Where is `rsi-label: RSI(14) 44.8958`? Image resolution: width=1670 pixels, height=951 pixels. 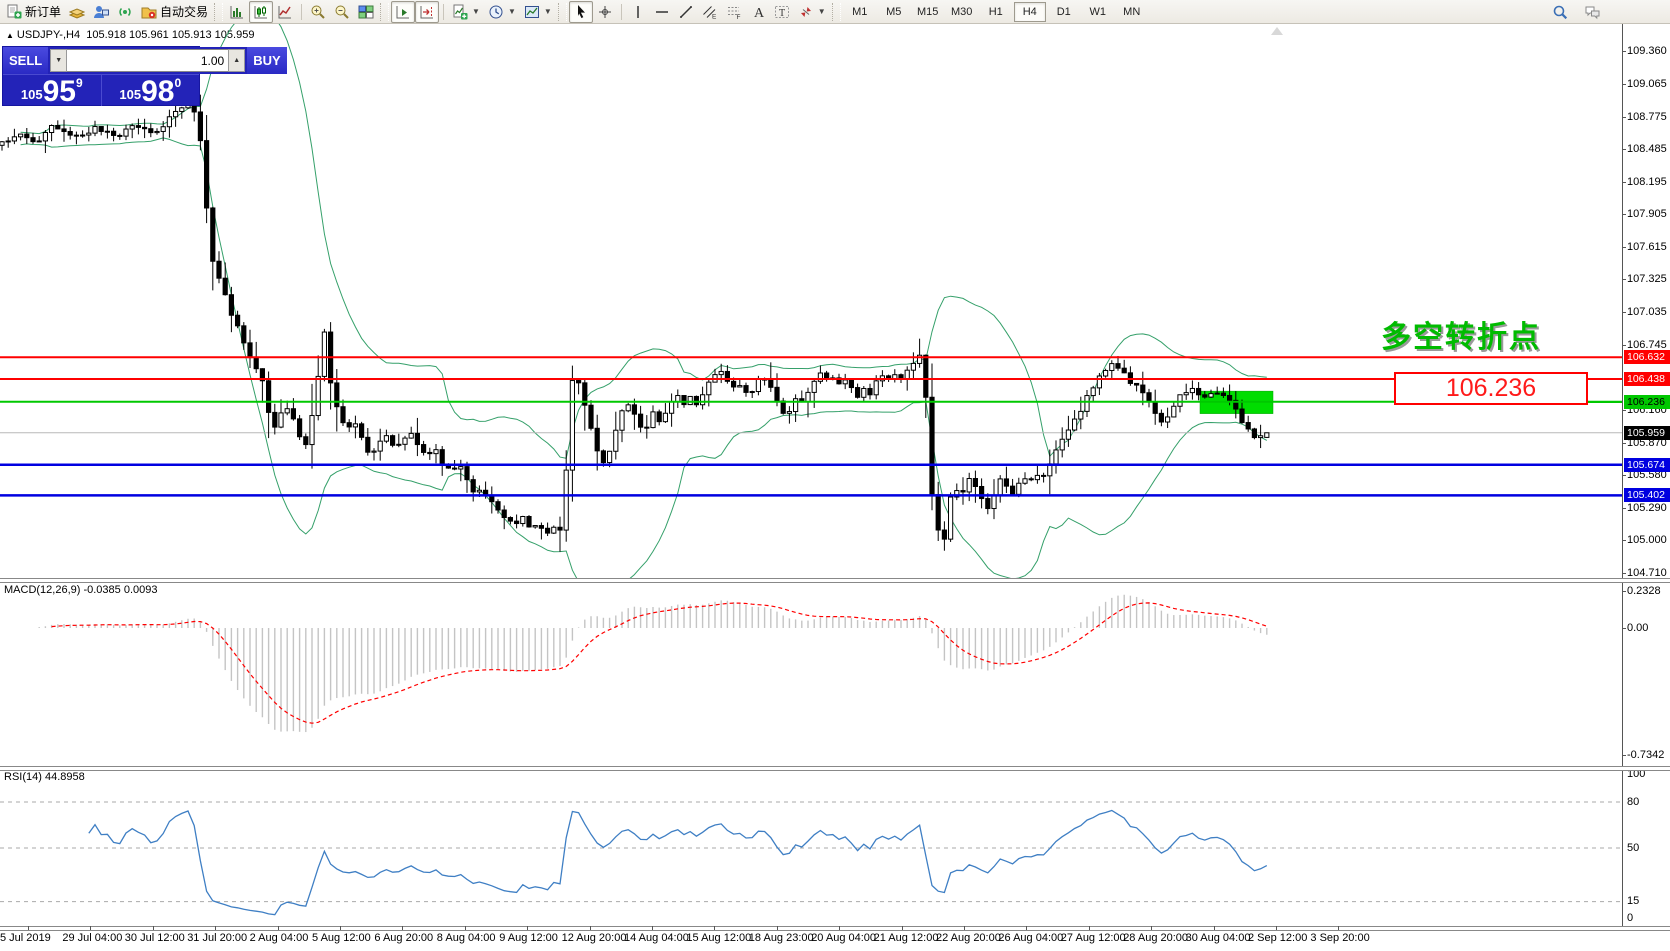 rsi-label: RSI(14) 44.8958 is located at coordinates (44, 777).